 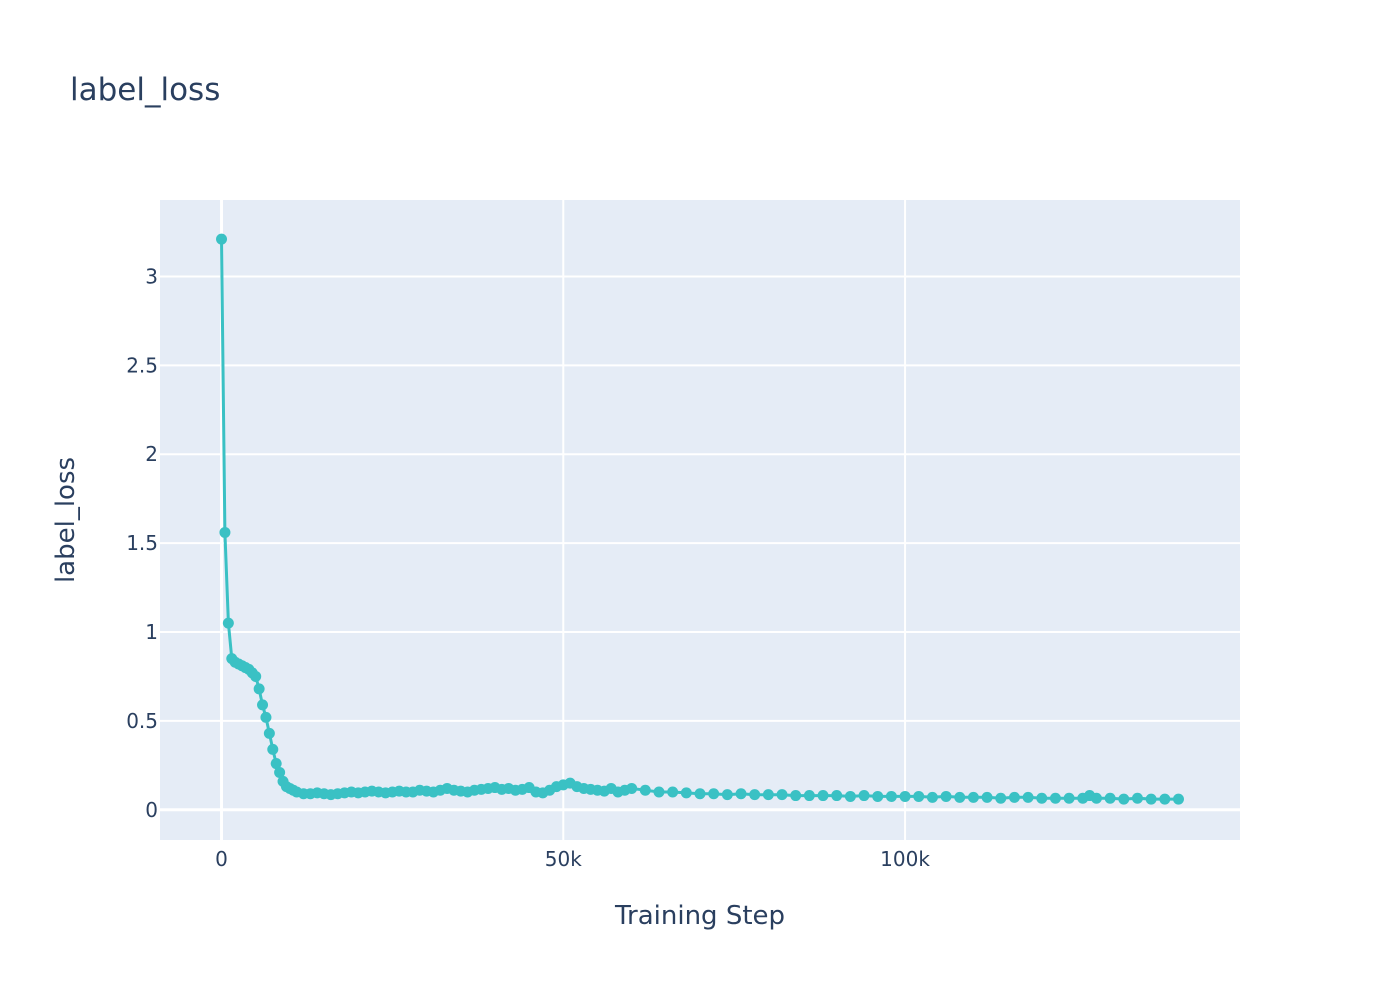 I want to click on x-tick-label: 0, so click(x=221, y=859).